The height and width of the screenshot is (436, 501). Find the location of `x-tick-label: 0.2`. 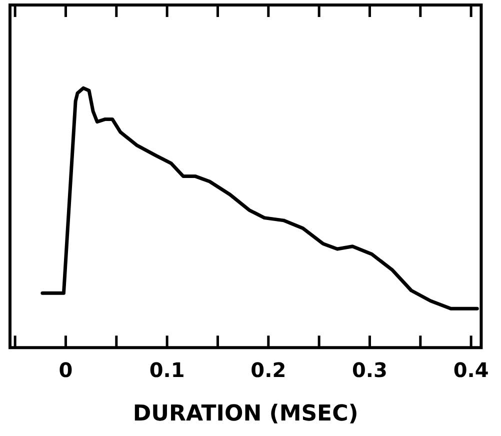

x-tick-label: 0.2 is located at coordinates (268, 370).